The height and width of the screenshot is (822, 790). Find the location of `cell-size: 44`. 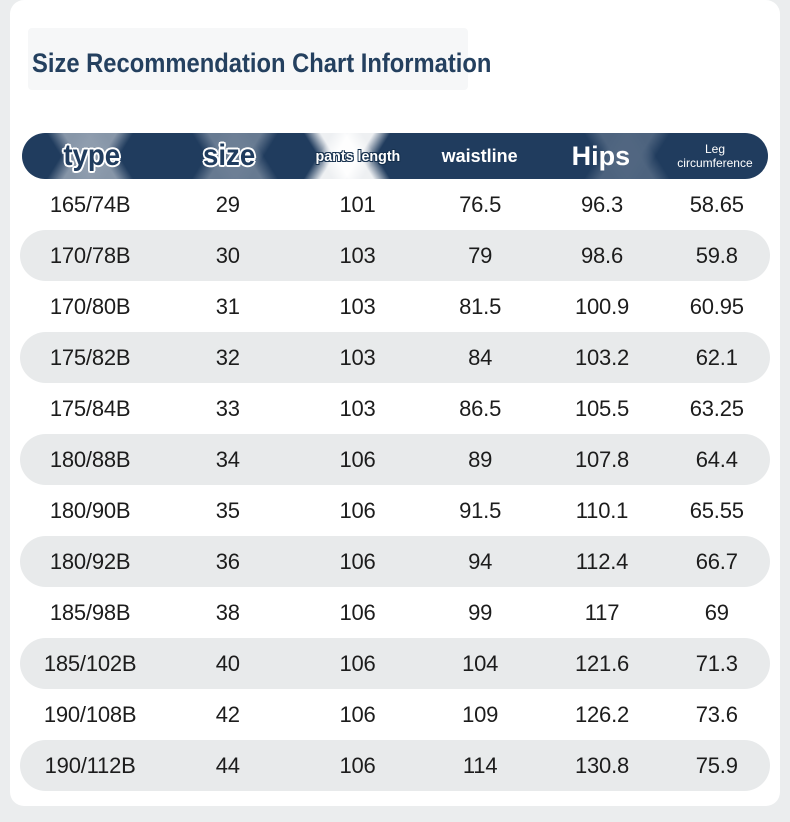

cell-size: 44 is located at coordinates (227, 765).